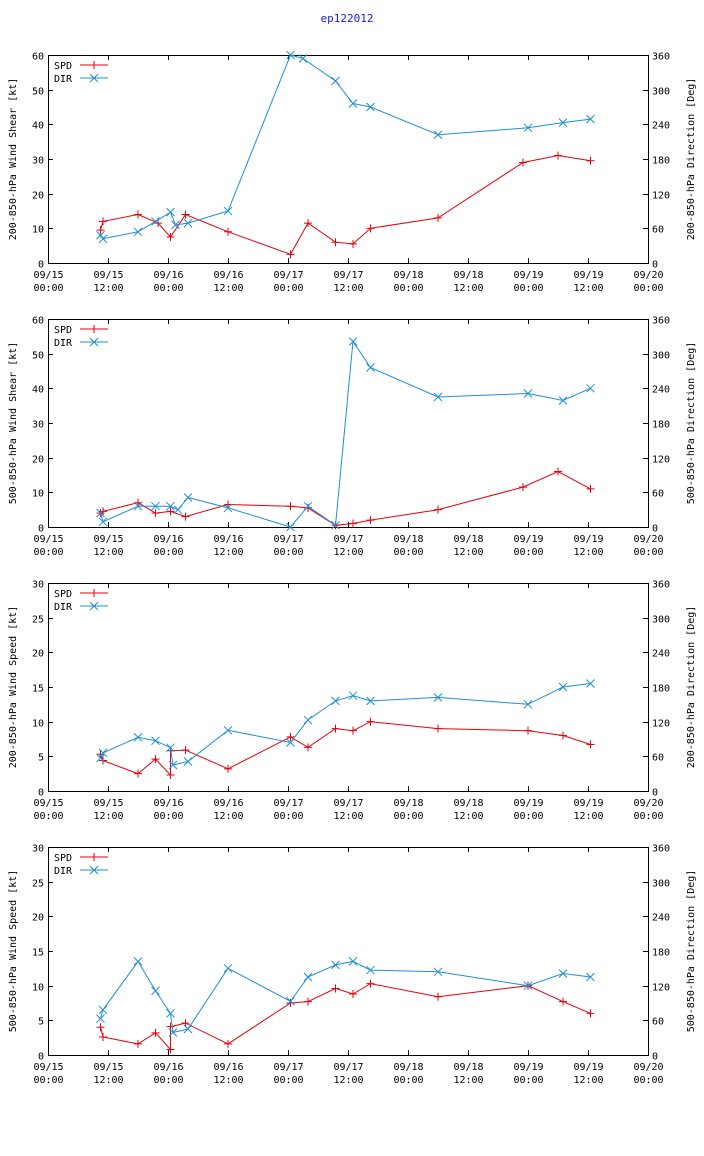  What do you see at coordinates (38, 126) in the screenshot?
I see `y-tick-label: 40` at bounding box center [38, 126].